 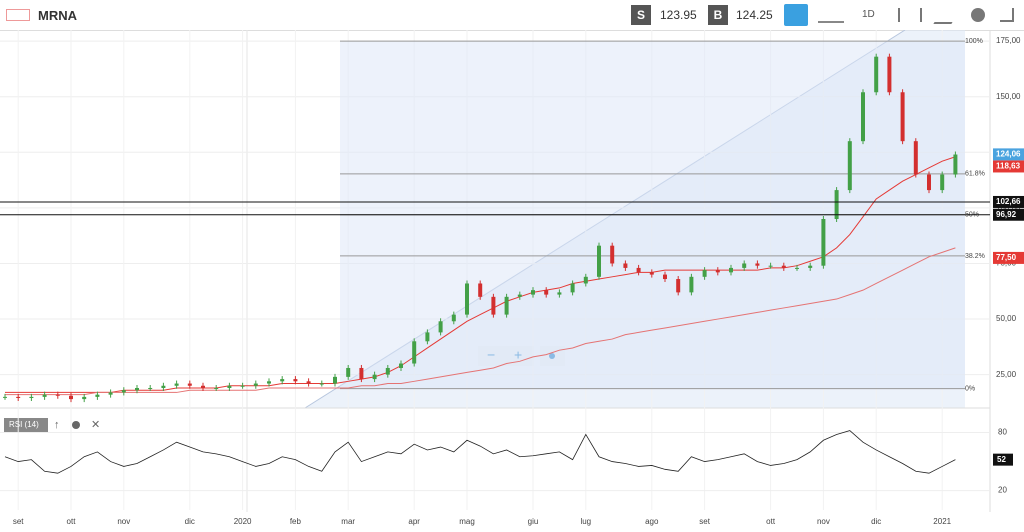 I want to click on candle-button, so click(x=910, y=15).